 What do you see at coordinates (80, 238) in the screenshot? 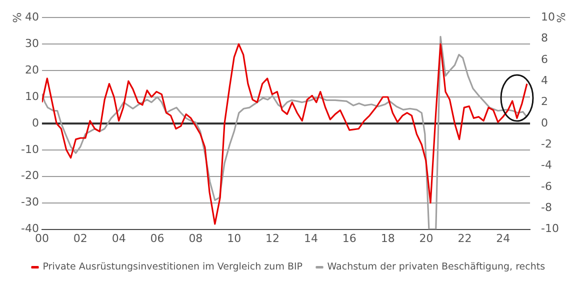
I see `x-tick-label: 02` at bounding box center [80, 238].